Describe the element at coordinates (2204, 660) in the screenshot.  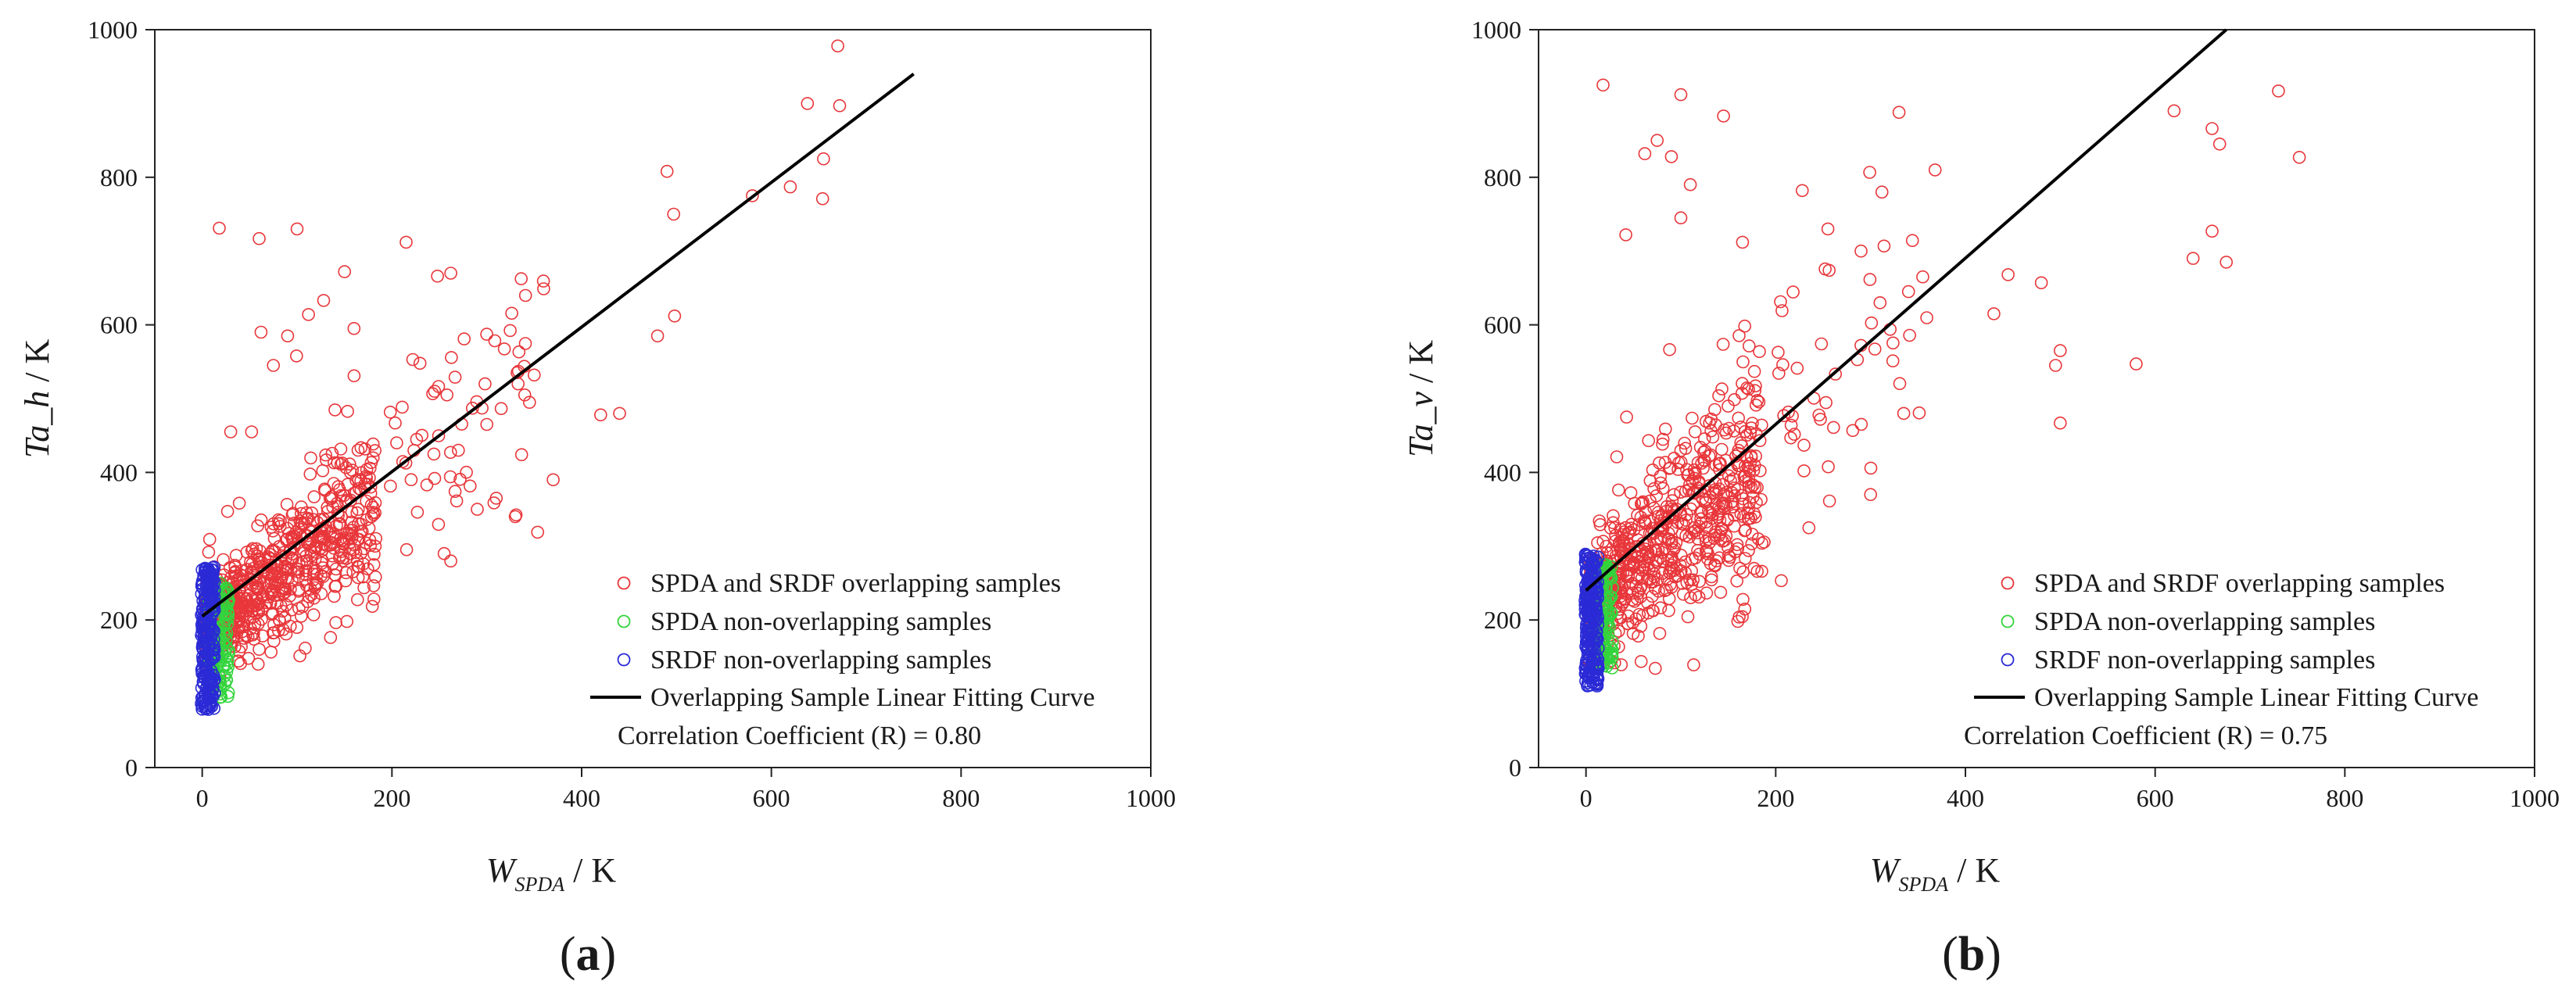
I see `legend-label-srdf: SRDF non-overlapping samples` at that location.